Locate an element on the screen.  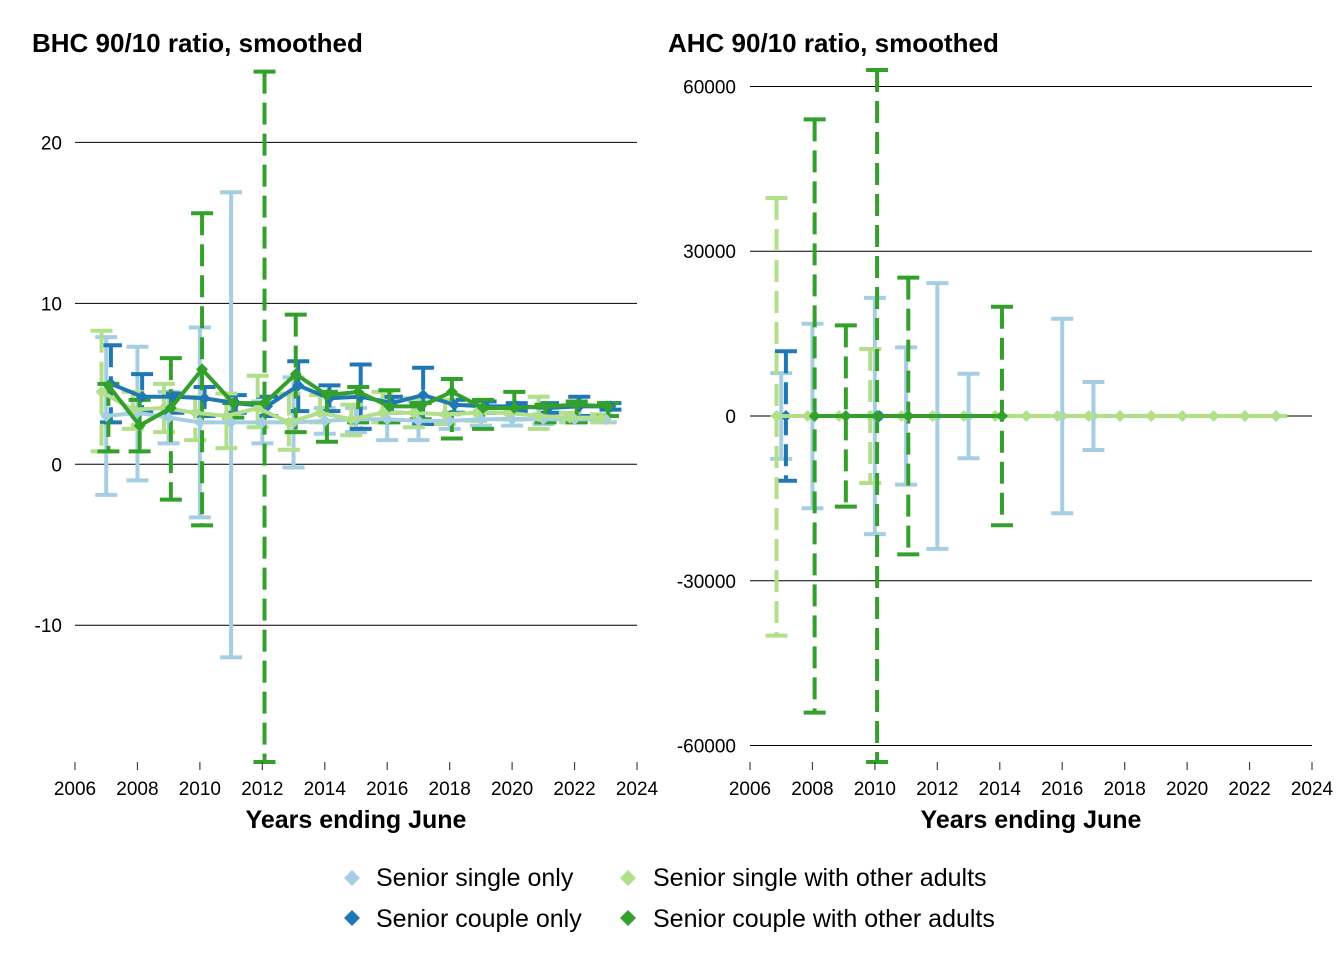
legend-item-senior-single-with-other-adults: Senior single with other adults is located at coordinates (803, 878).